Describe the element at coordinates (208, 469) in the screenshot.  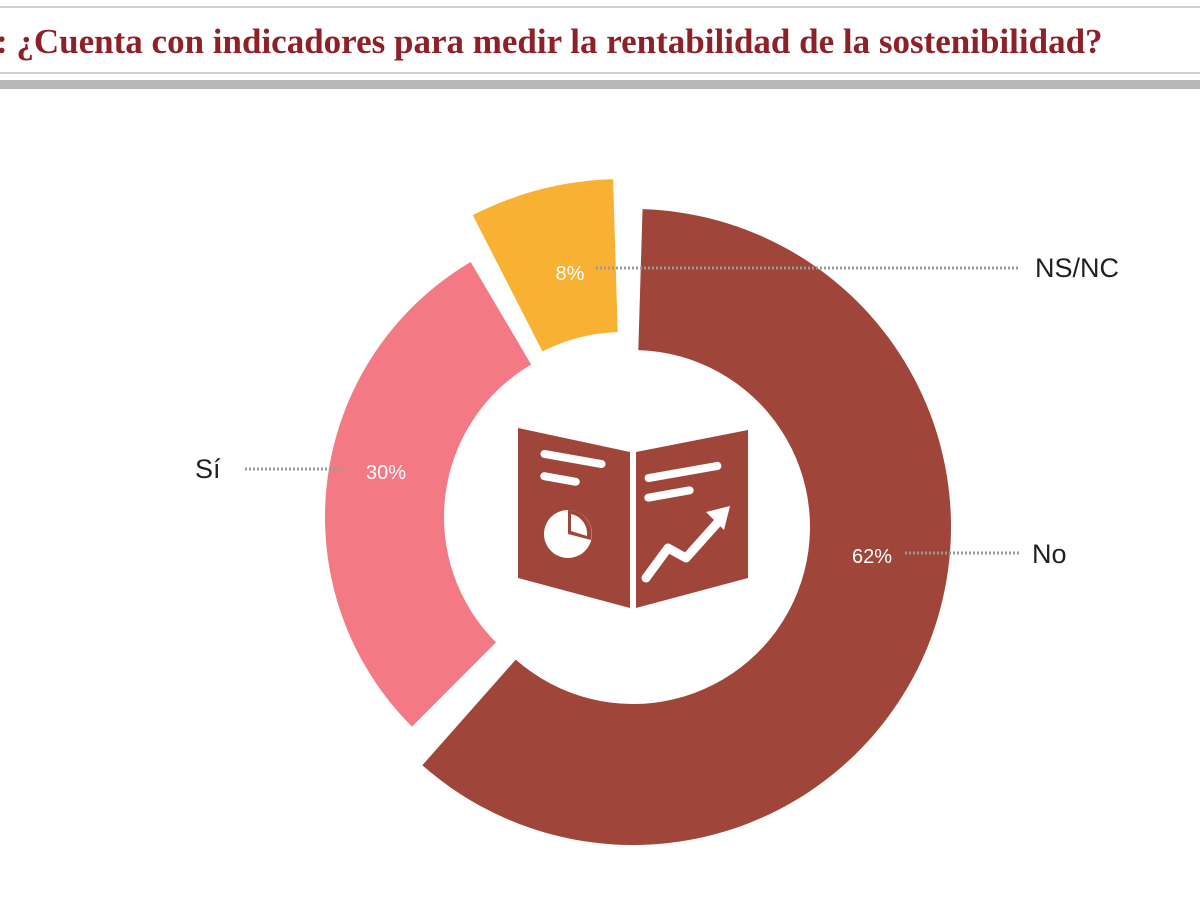
I see `category-label-s-: Sí` at that location.